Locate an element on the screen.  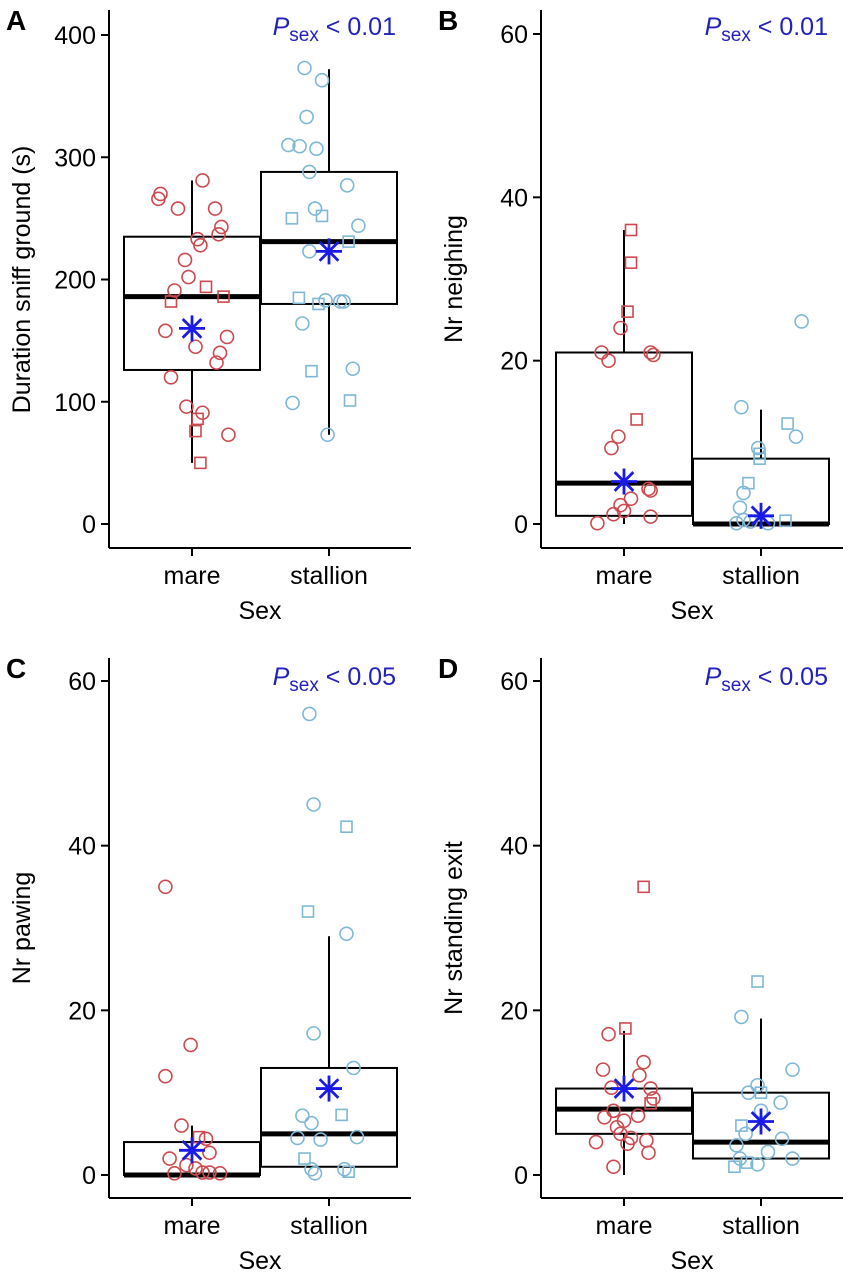
series-stallion is located at coordinates (329, 251).